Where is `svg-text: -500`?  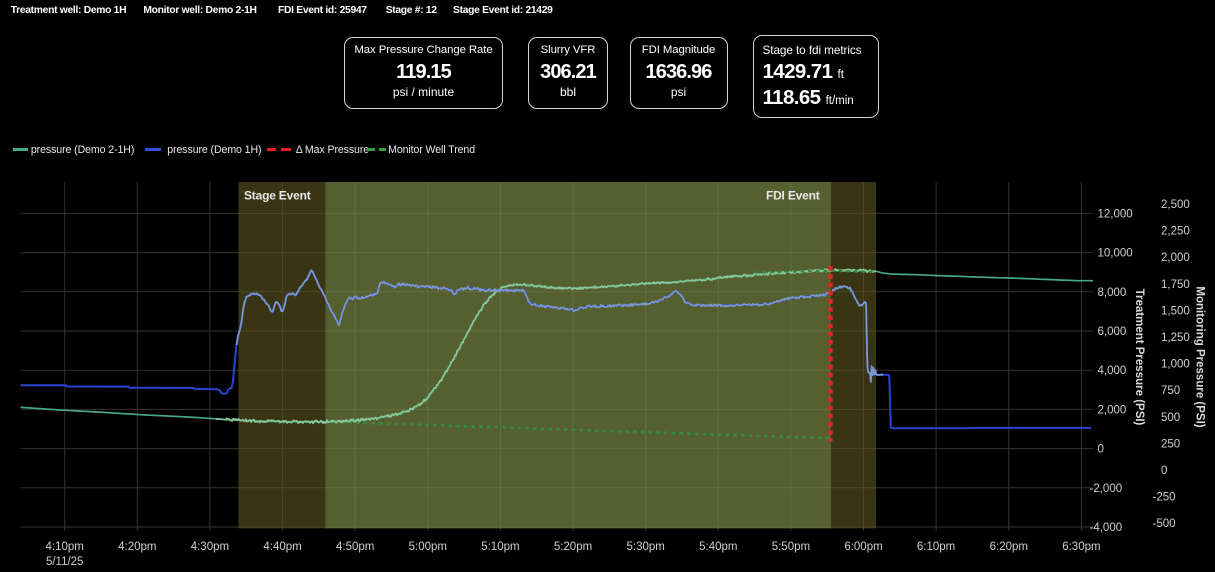
svg-text: -500 is located at coordinates (1164, 524).